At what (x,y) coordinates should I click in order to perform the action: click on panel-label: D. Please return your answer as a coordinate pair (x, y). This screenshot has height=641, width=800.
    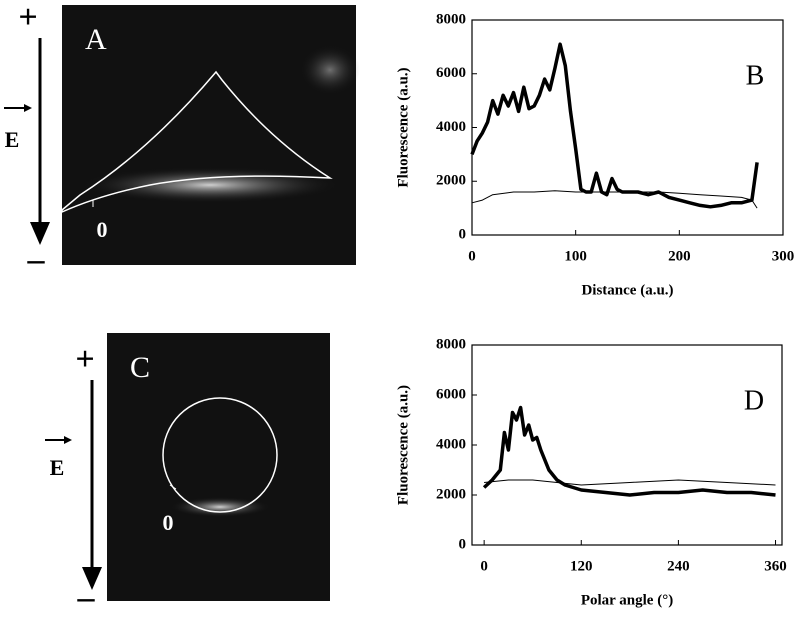
    Looking at the image, I should click on (754, 400).